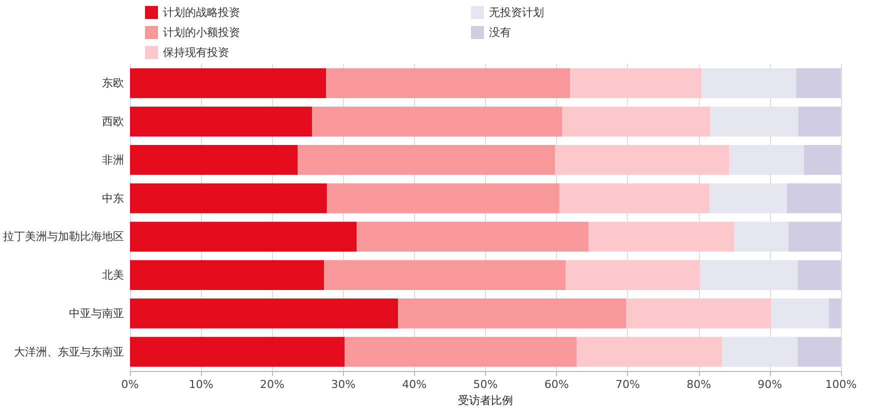 This screenshot has width=876, height=413. What do you see at coordinates (201, 12) in the screenshot?
I see `legend-label: 计划的战略投资` at bounding box center [201, 12].